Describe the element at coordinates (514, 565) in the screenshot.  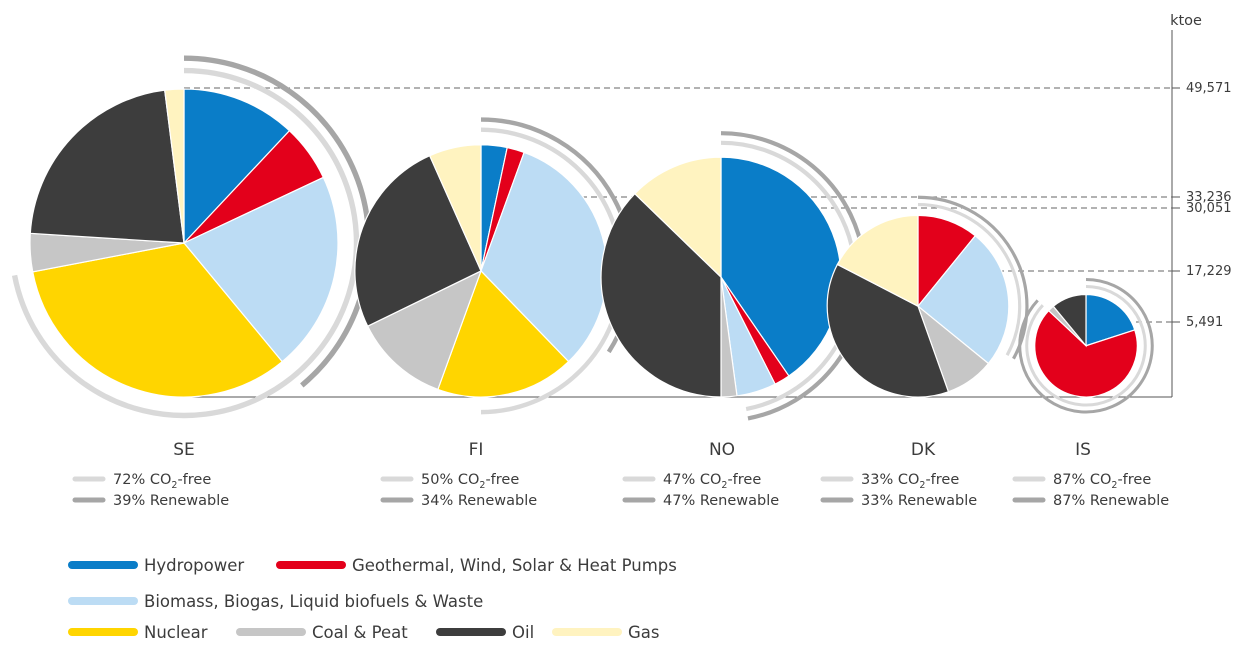
I see `legend-label: Geothermal, Wind, Solar & Heat Pumps` at that location.